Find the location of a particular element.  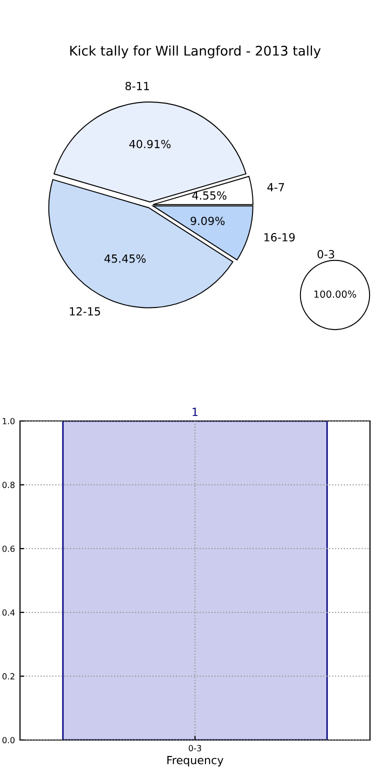

chart-title: Kick tally for Will Langford - 2013 tally is located at coordinates (195, 52).